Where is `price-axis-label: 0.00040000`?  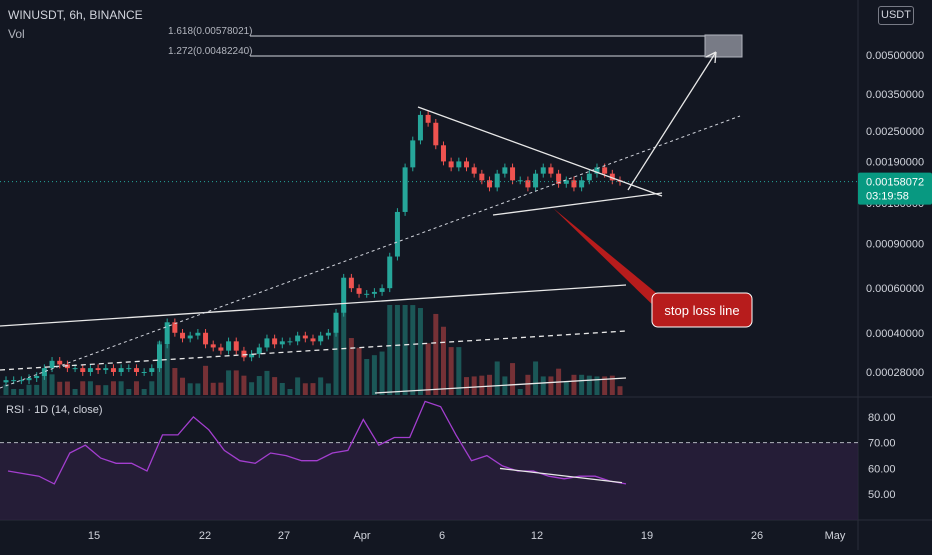
price-axis-label: 0.00040000 is located at coordinates (895, 334).